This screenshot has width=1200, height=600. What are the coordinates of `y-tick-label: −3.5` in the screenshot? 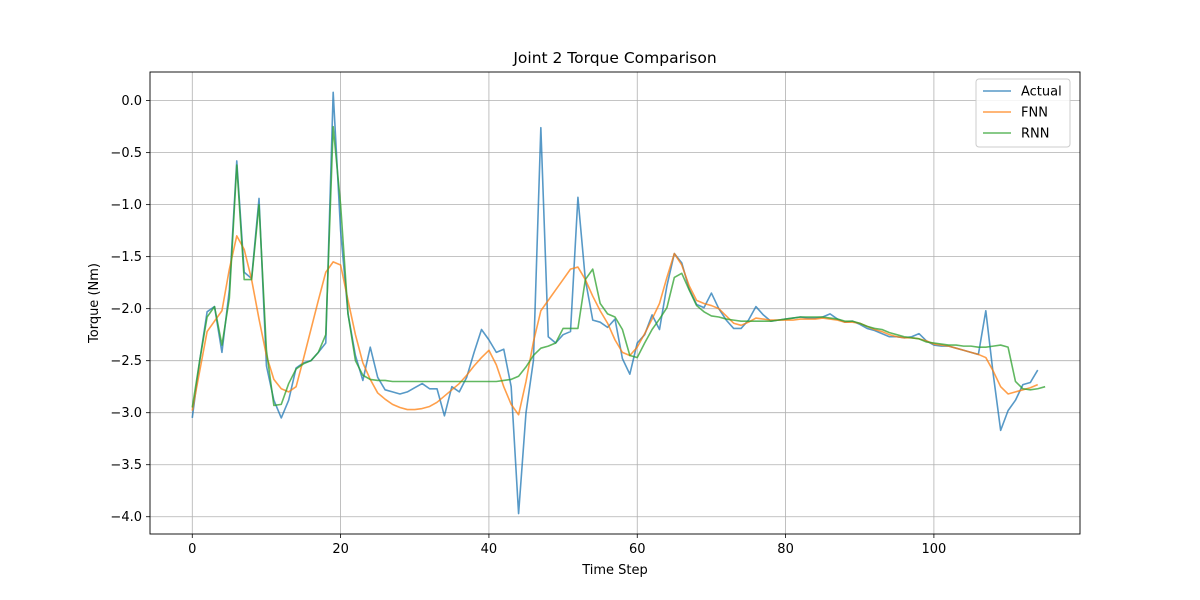 It's located at (126, 465).